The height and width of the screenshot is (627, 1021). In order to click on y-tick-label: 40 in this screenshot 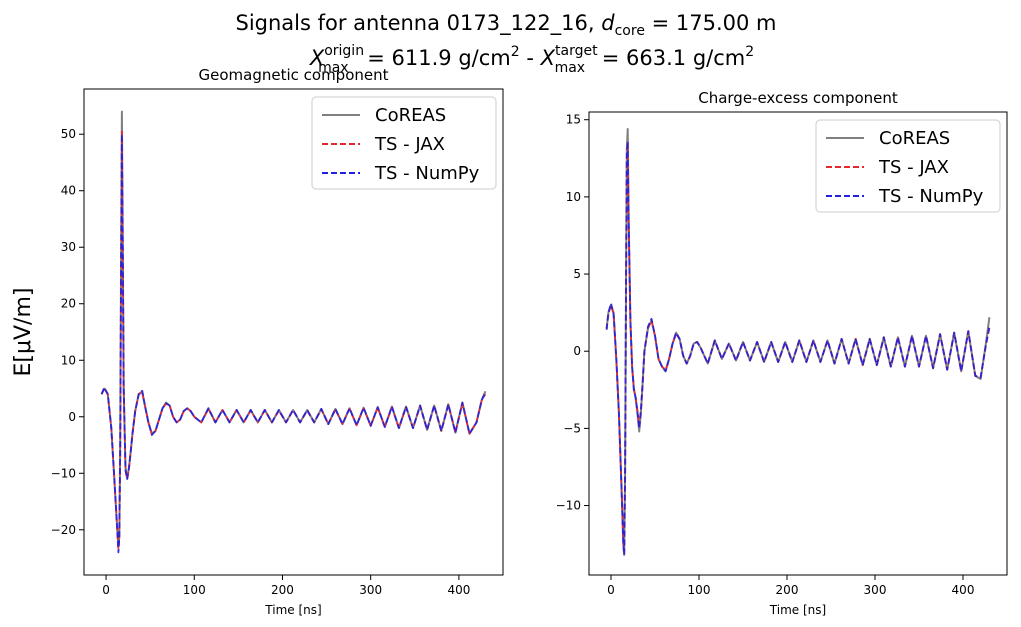, I will do `click(68, 191)`.